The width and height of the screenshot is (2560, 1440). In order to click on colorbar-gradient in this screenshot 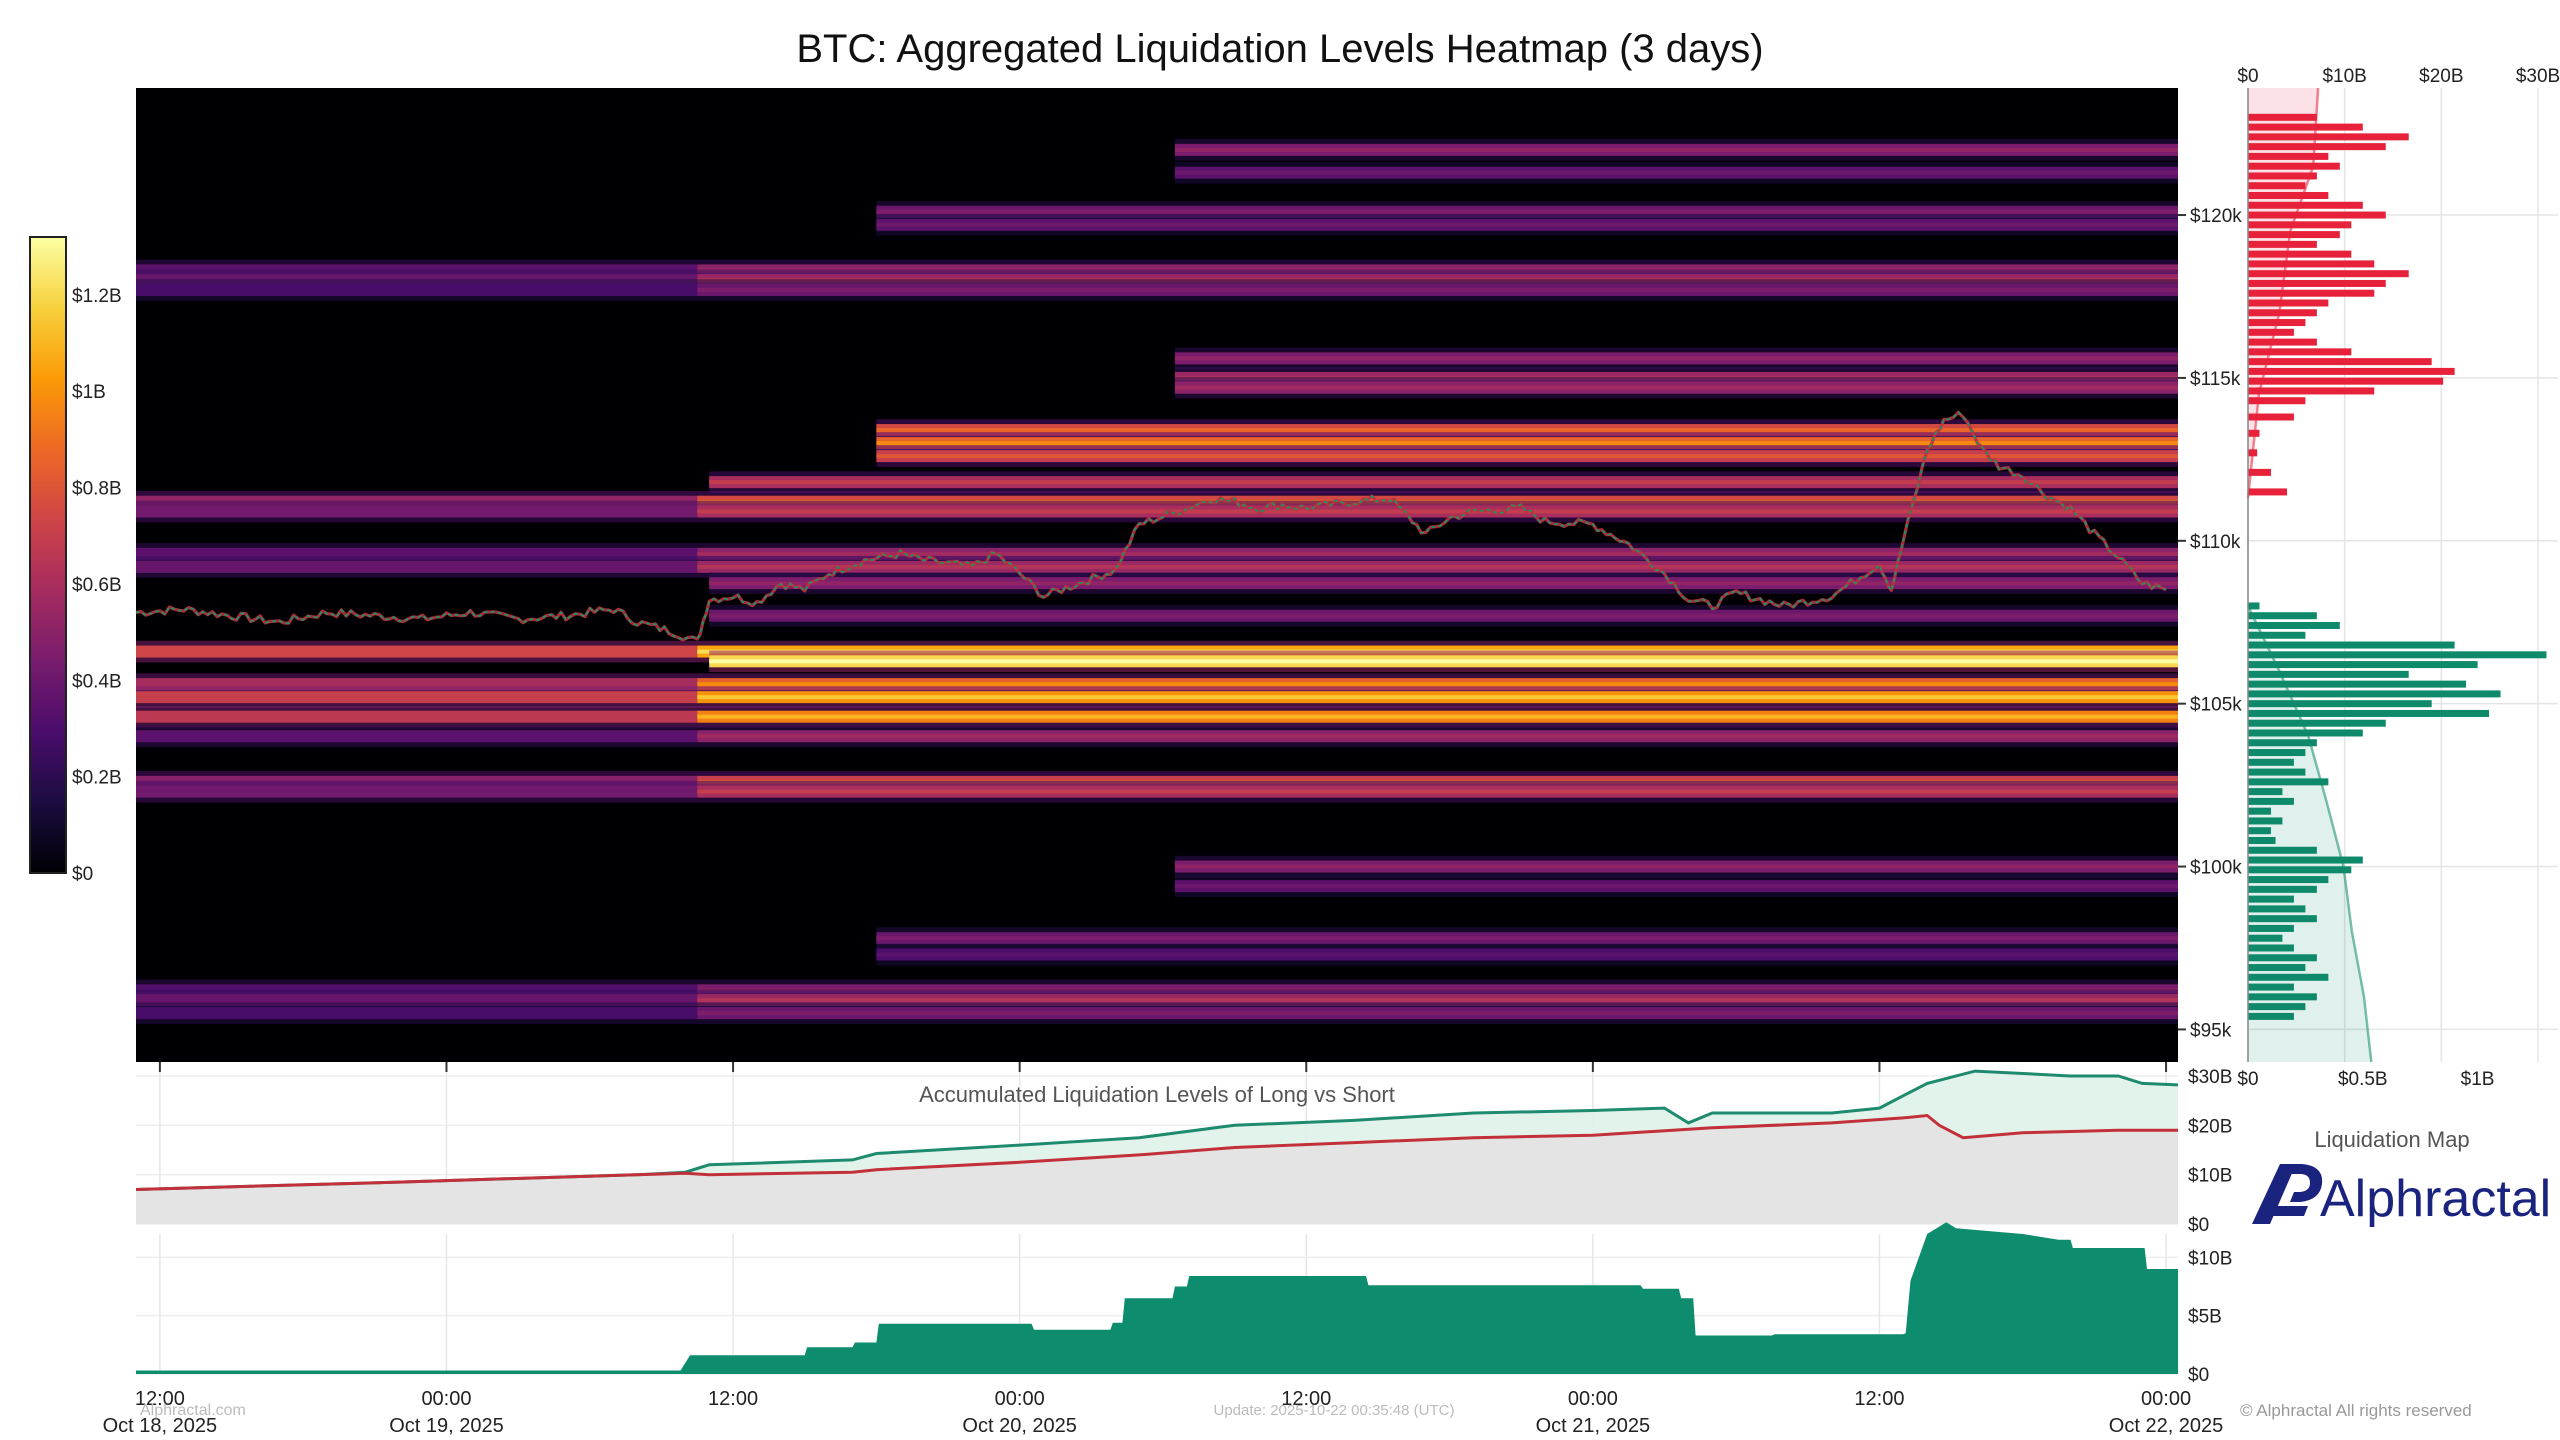, I will do `click(48, 555)`.